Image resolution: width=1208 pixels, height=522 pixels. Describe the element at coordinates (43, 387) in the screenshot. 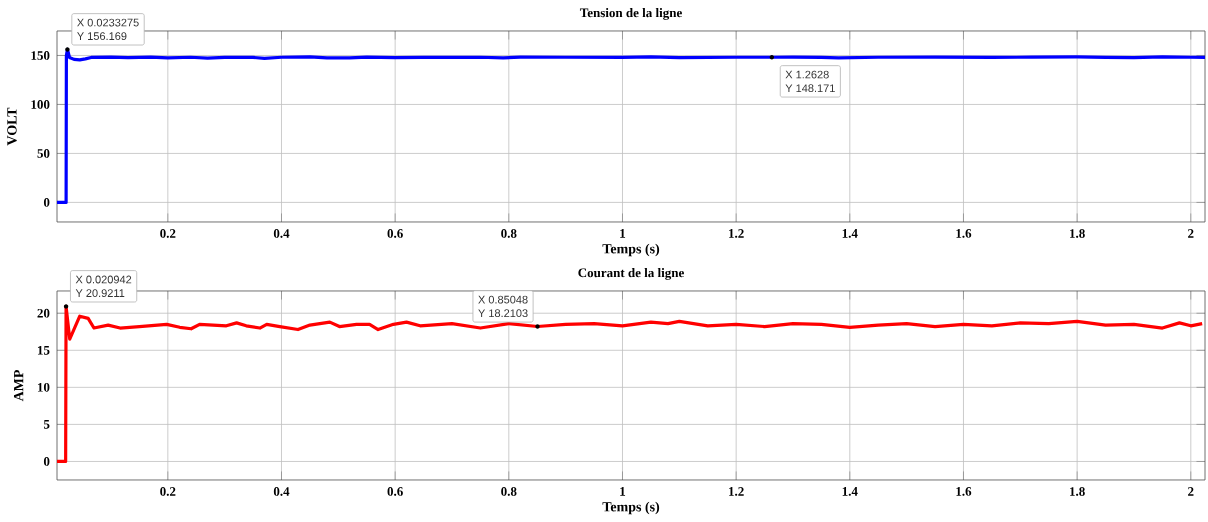

I see `y-tick-label: 10` at that location.